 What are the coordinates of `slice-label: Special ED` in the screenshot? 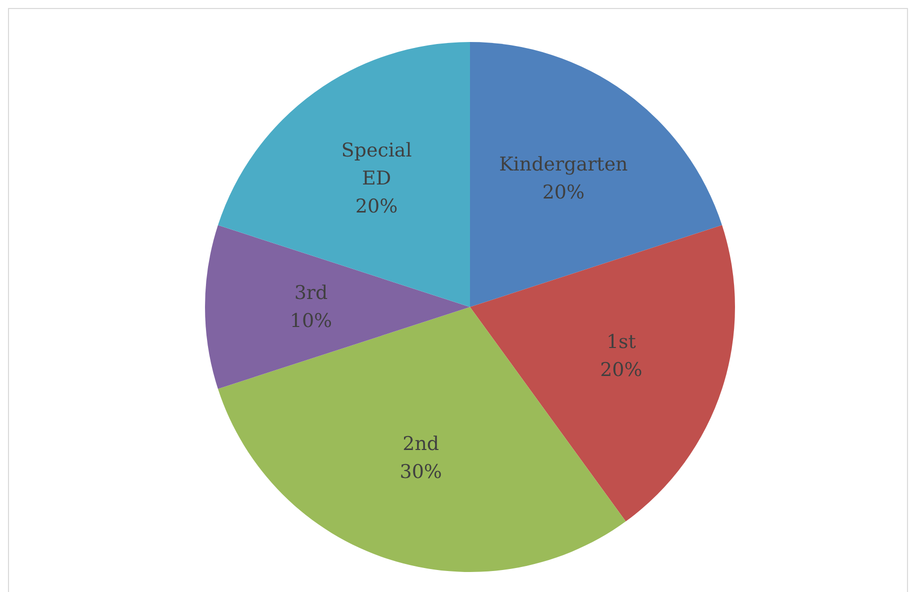 It's located at (376, 164).